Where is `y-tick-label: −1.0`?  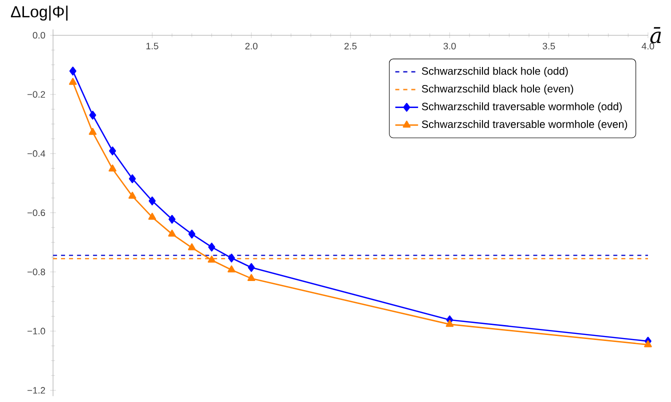
y-tick-label: −1.0 is located at coordinates (37, 331).